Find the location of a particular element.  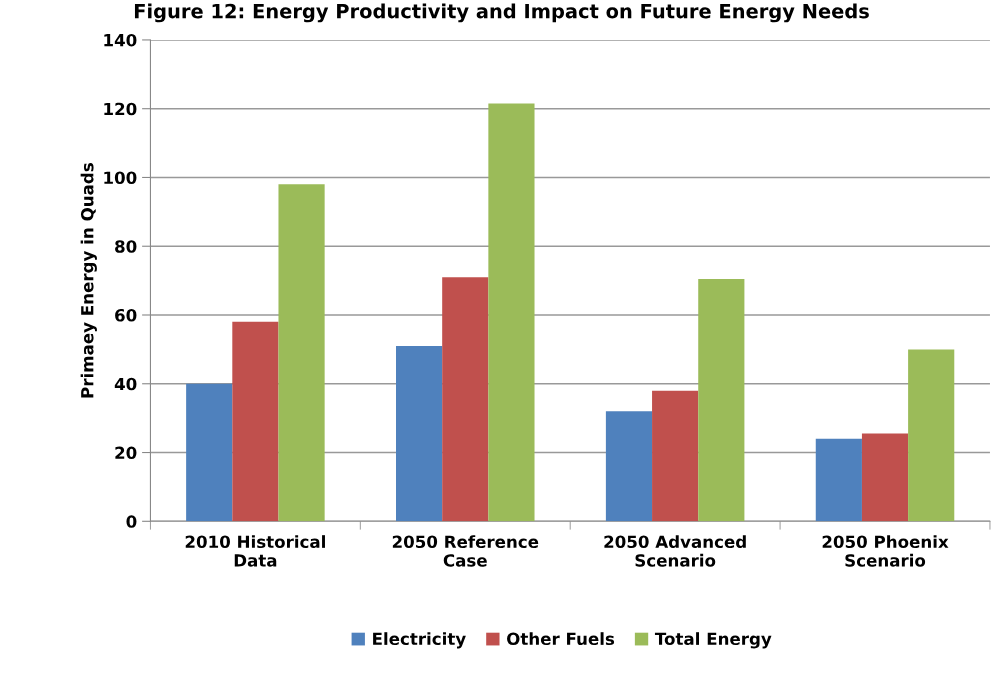

y-tick-label: 20 is located at coordinates (126, 453).